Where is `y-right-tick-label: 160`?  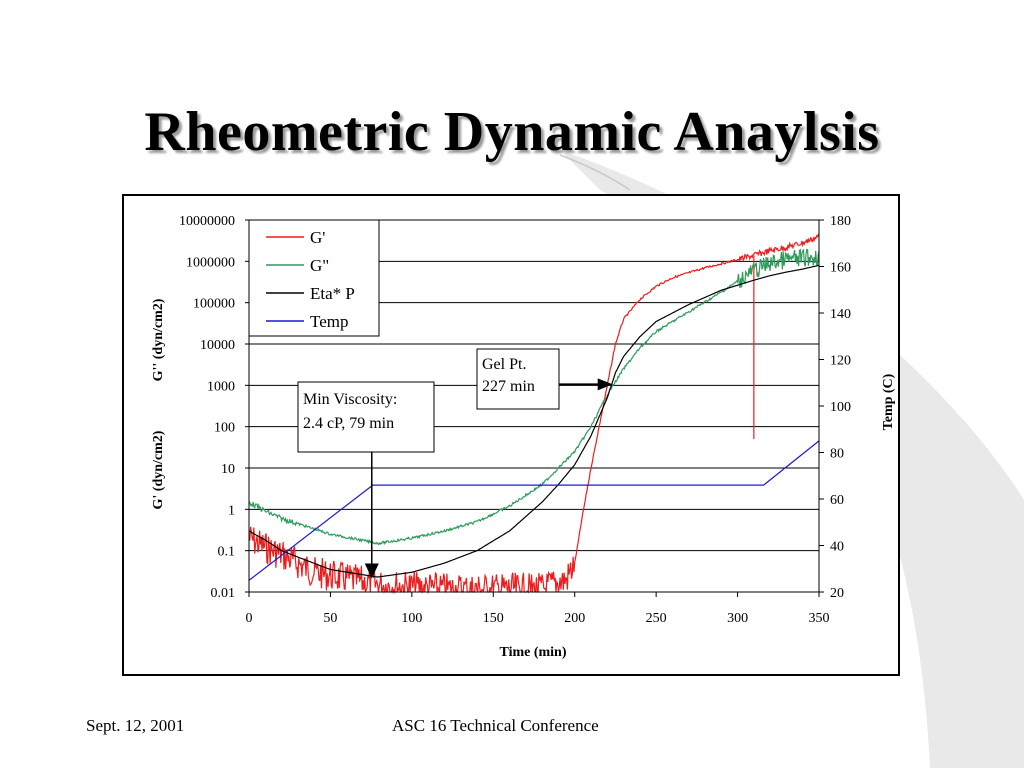 y-right-tick-label: 160 is located at coordinates (840, 268).